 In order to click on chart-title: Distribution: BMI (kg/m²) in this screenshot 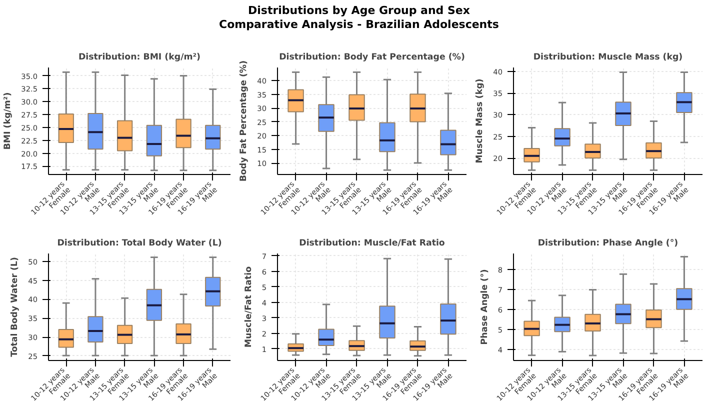, I will do `click(139, 57)`.